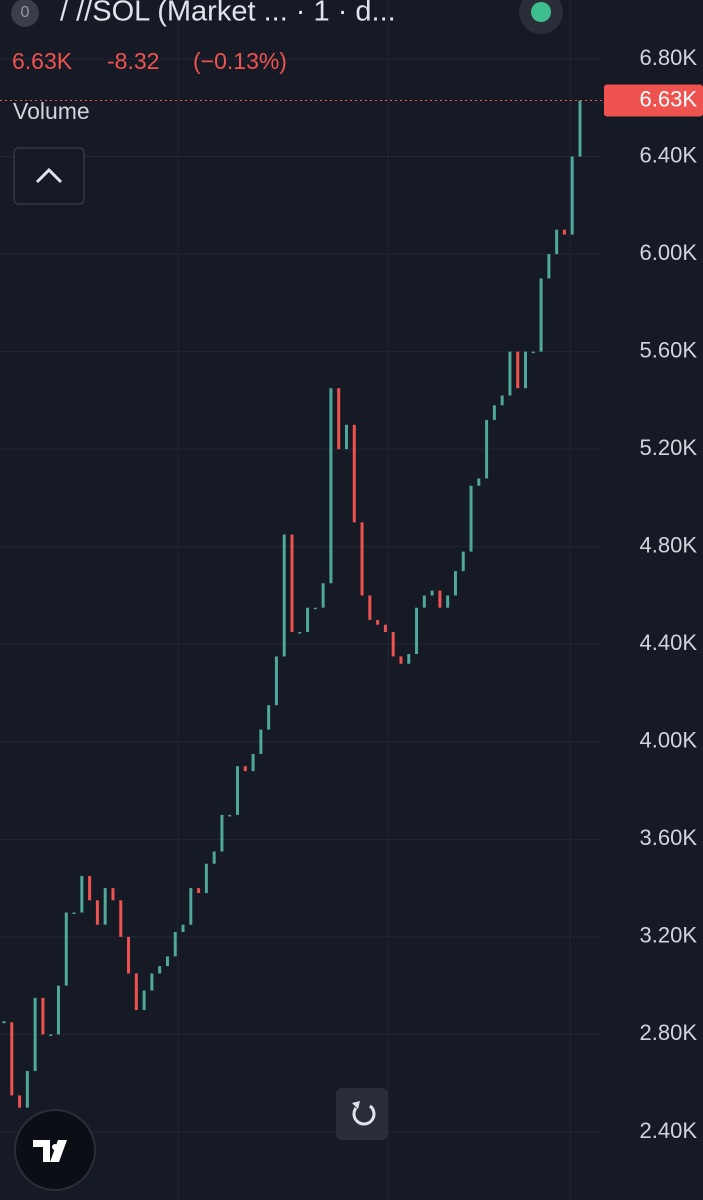 The image size is (703, 1200). What do you see at coordinates (541, 12) in the screenshot?
I see `status-dot` at bounding box center [541, 12].